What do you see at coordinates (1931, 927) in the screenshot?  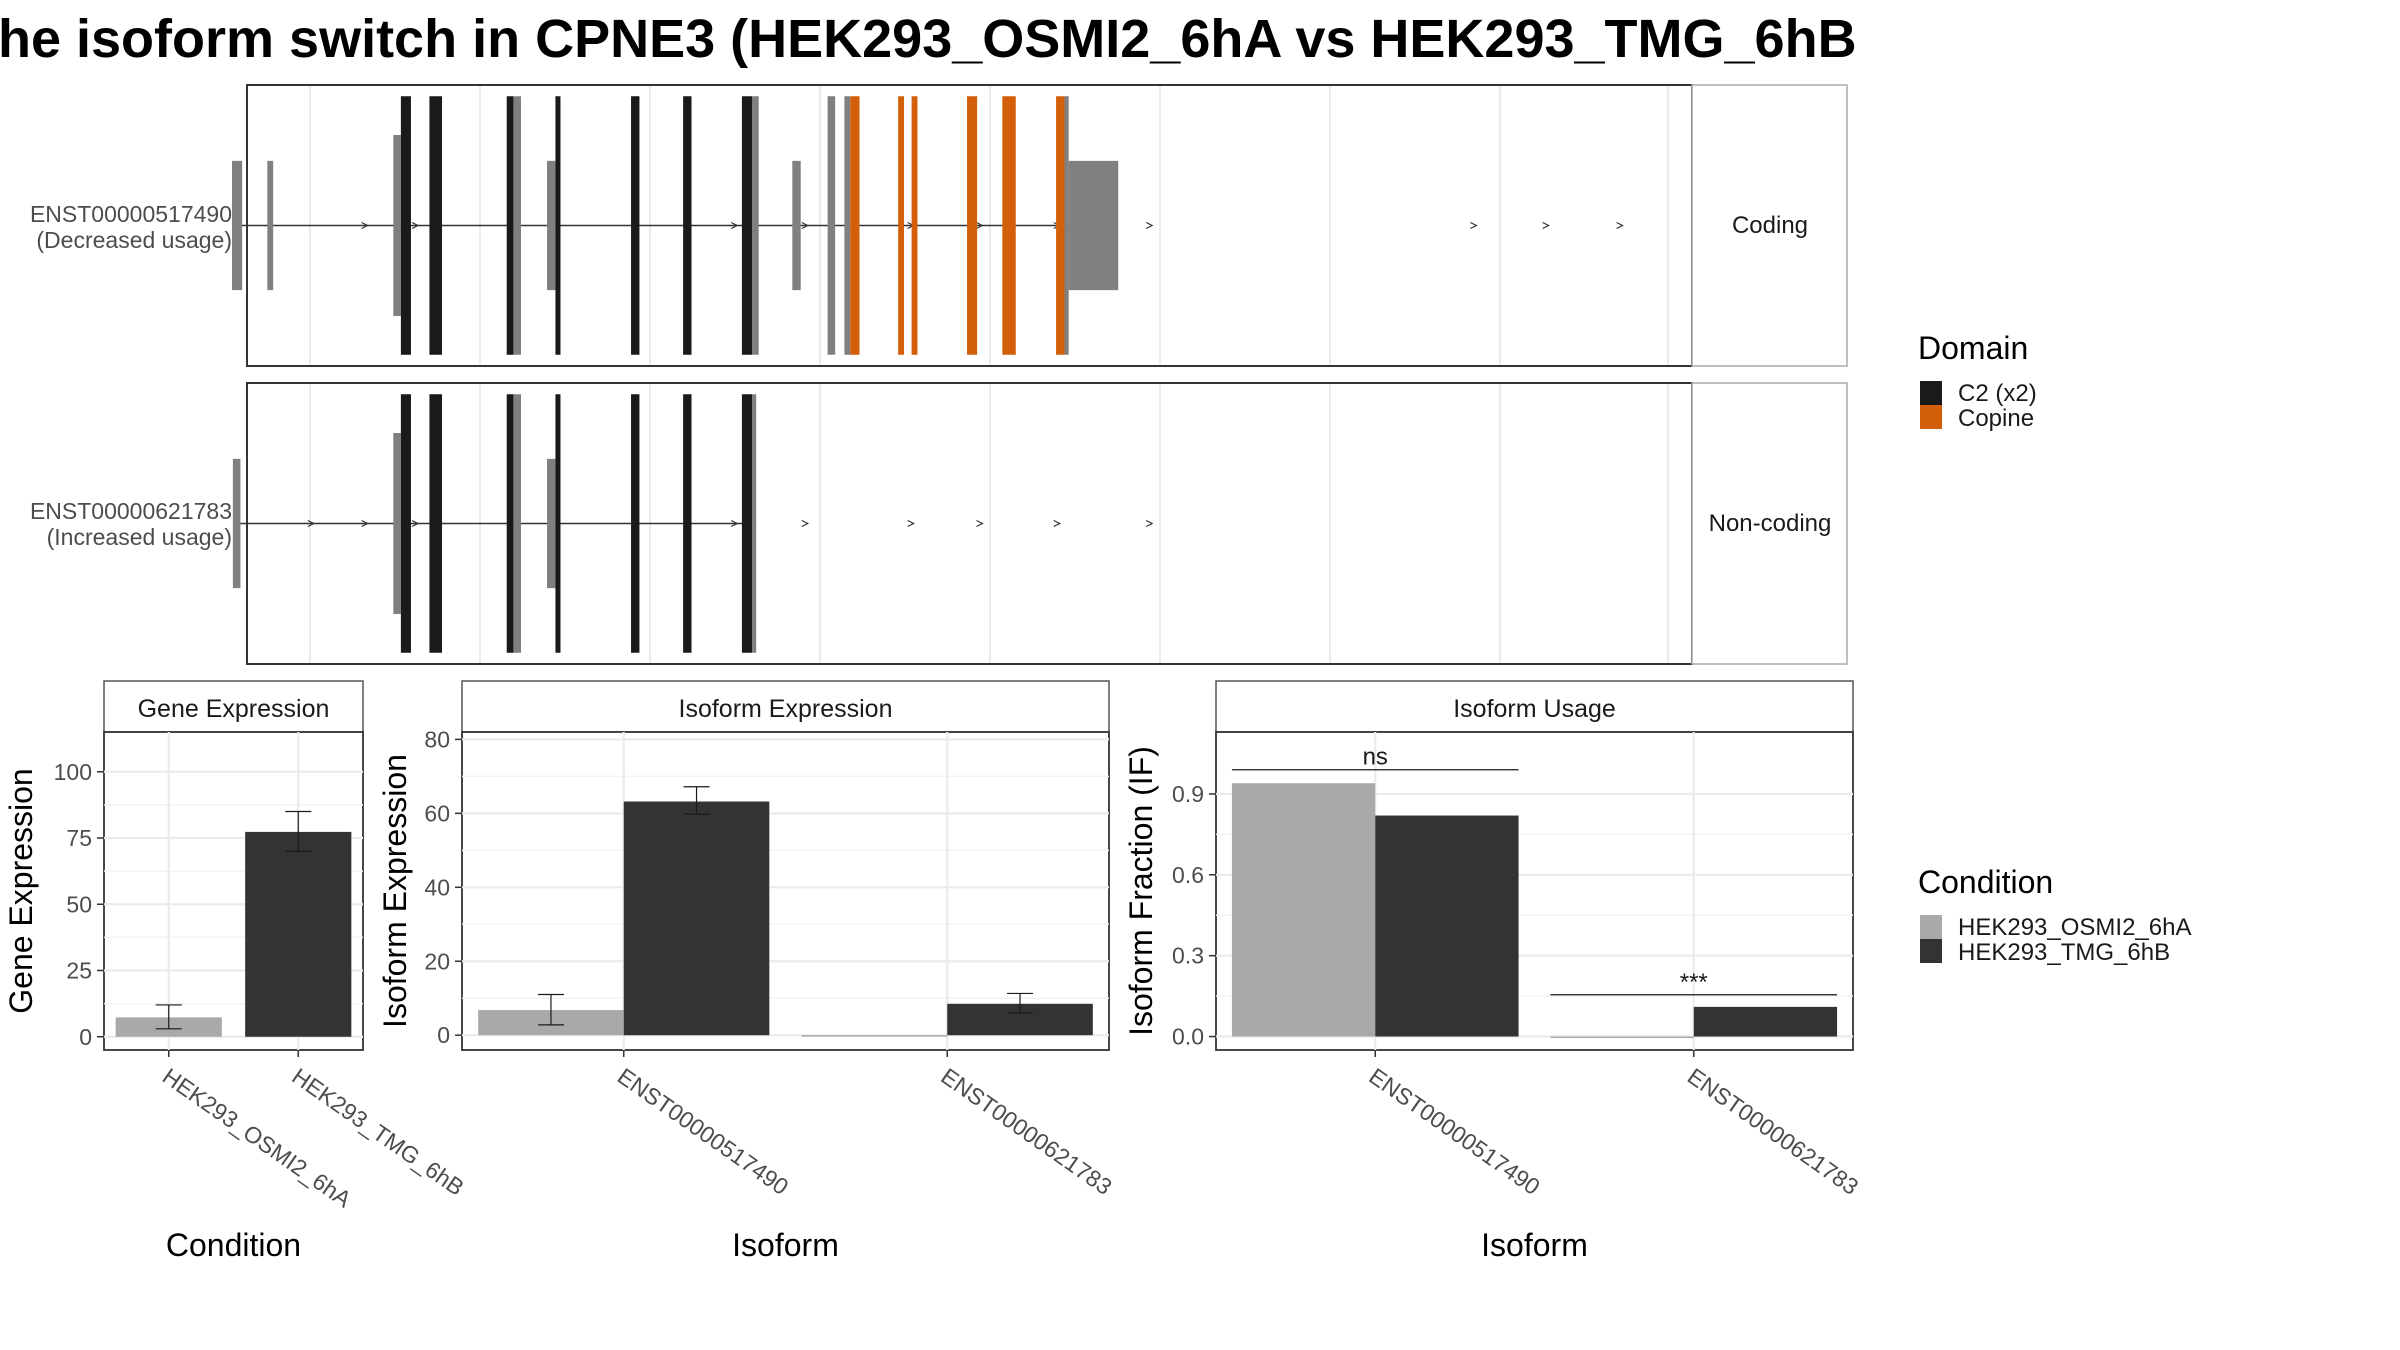 I see `legend-key-cond-a` at bounding box center [1931, 927].